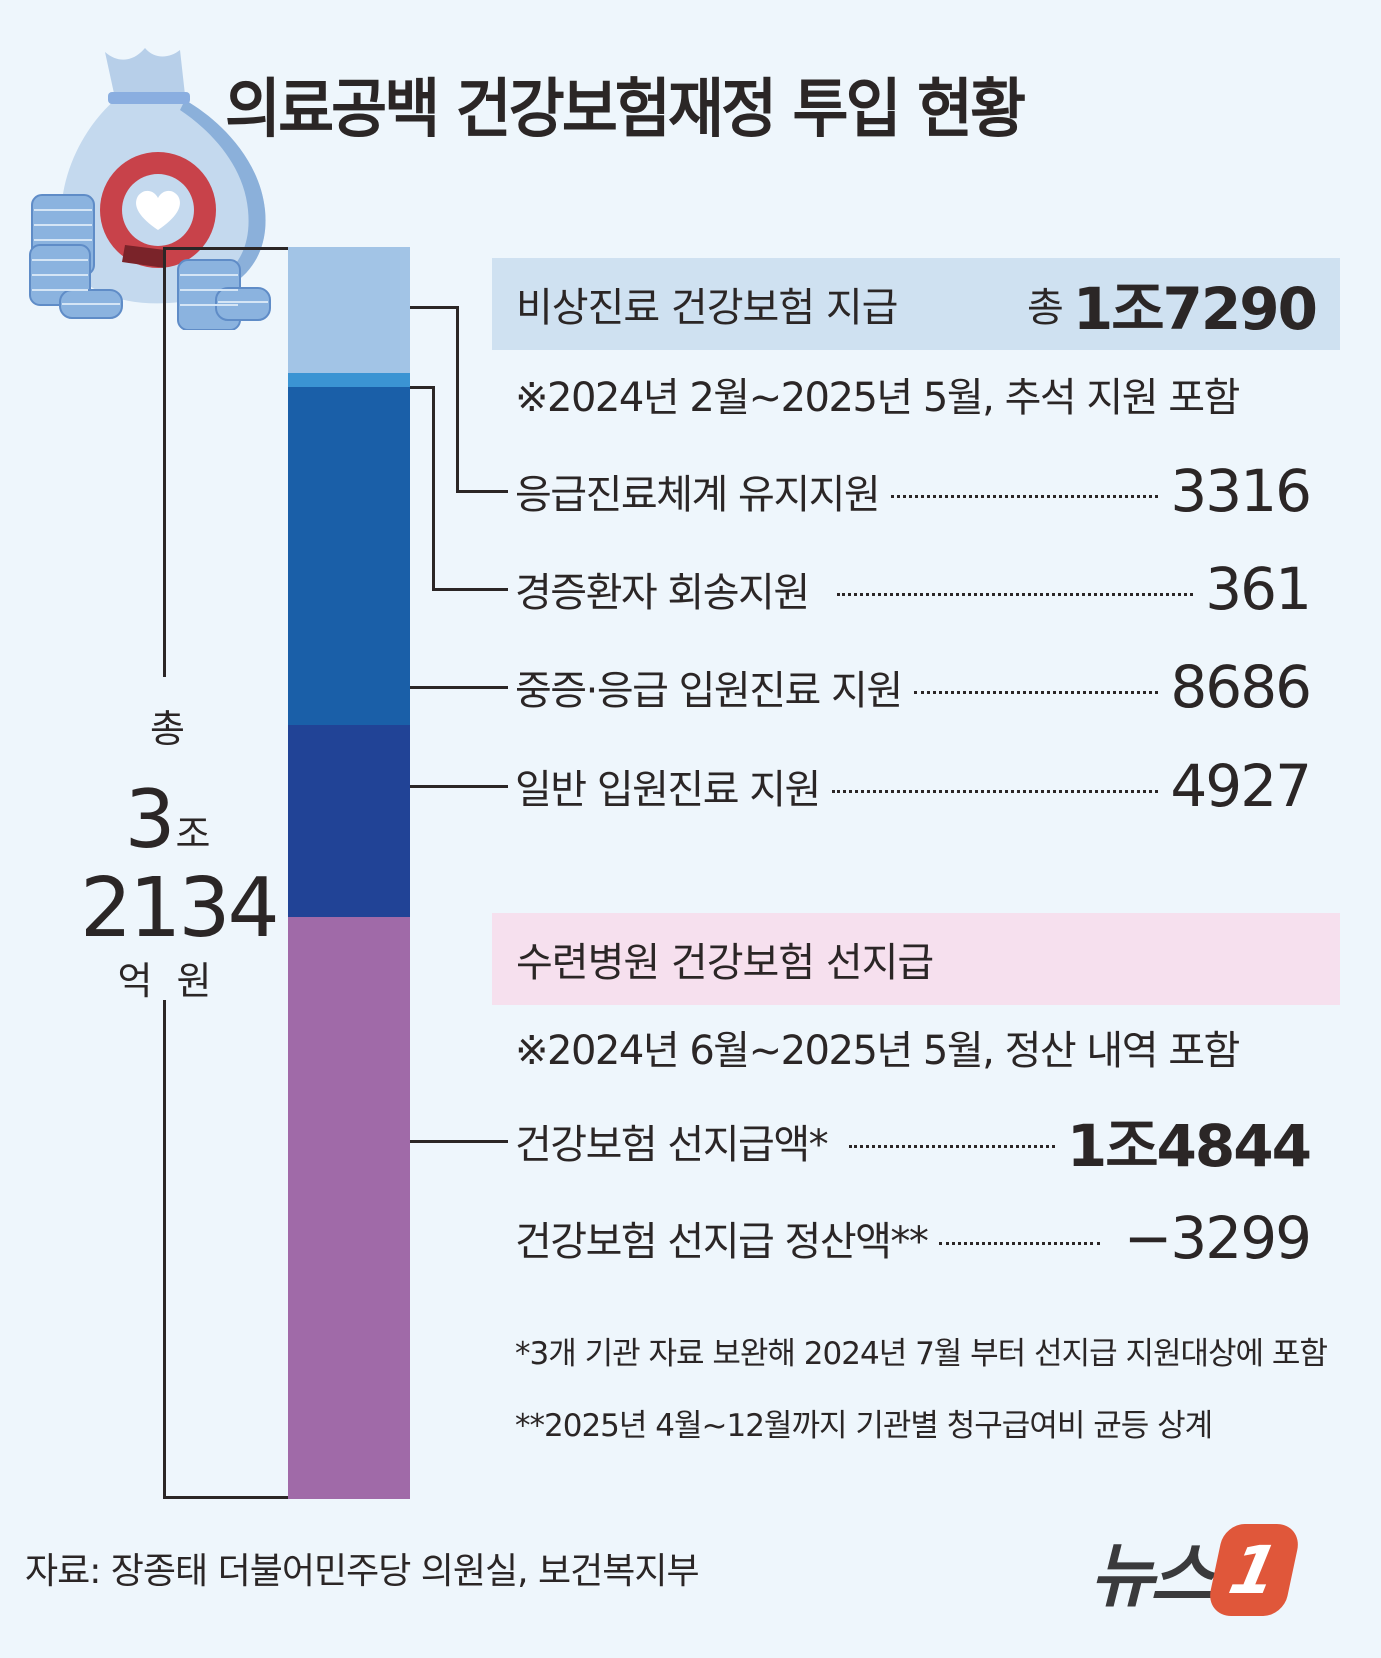 The image size is (1381, 1658). I want to click on footnote-2: **2025년 4월~12월까지 기관별 청구급여비 균등 상계, so click(864, 1426).